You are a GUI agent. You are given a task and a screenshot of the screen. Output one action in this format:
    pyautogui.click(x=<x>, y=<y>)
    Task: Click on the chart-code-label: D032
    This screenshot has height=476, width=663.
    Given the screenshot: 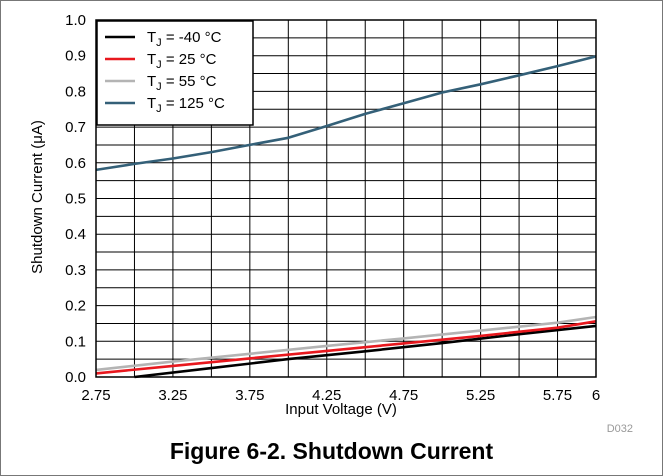 What is the action you would take?
    pyautogui.click(x=620, y=429)
    